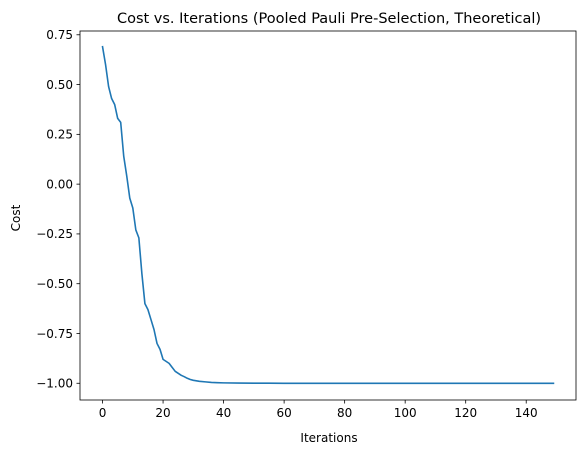 The width and height of the screenshot is (587, 455). What do you see at coordinates (103, 413) in the screenshot?
I see `x-tick-label: 0` at bounding box center [103, 413].